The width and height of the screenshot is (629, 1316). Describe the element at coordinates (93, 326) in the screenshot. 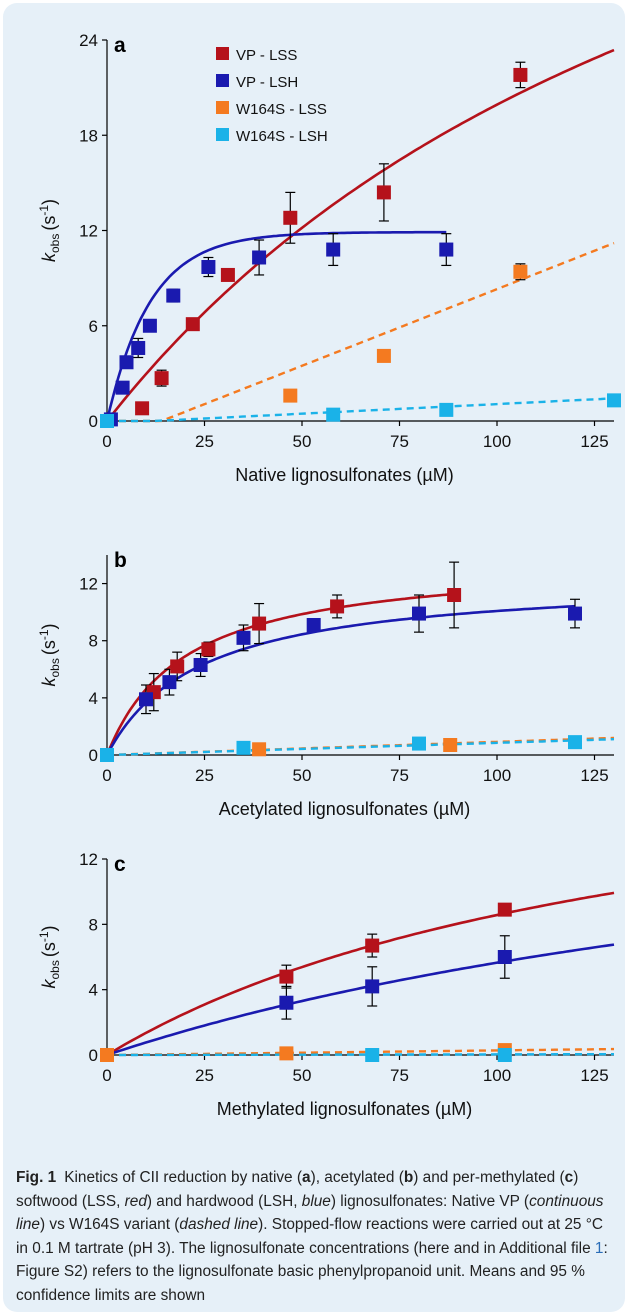

I see `y-tick-label: 6` at that location.